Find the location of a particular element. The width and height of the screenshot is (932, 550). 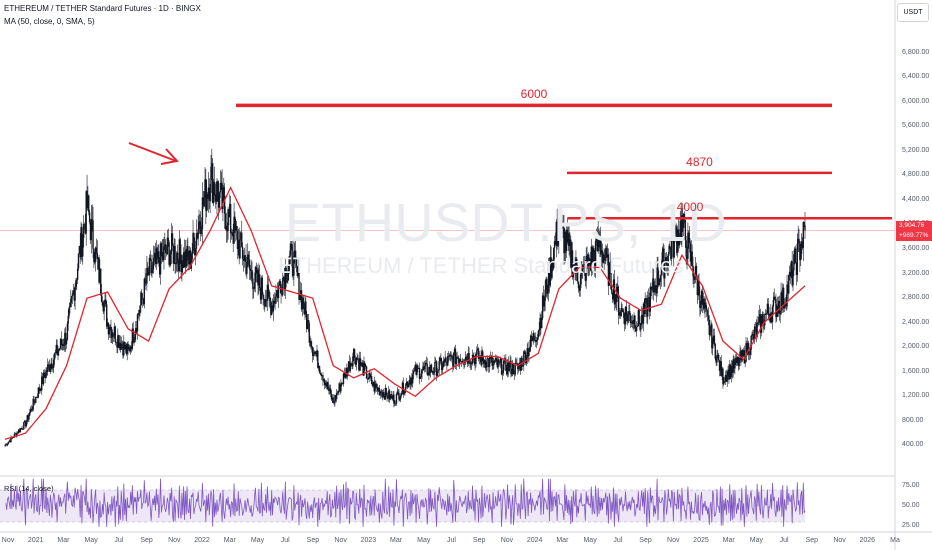

time-axis-label: May is located at coordinates (756, 540).